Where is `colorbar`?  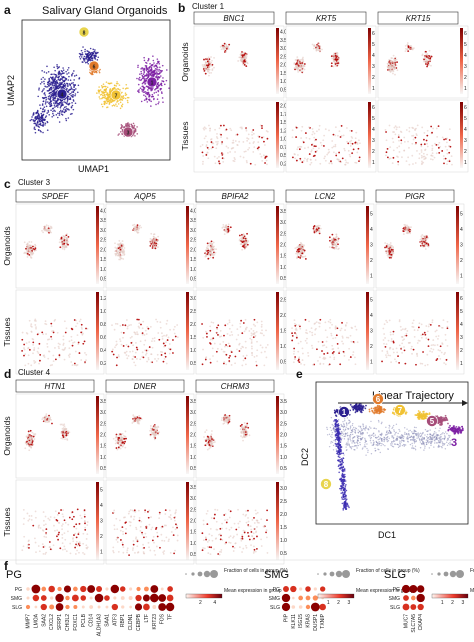 colorbar is located at coordinates (461, 61).